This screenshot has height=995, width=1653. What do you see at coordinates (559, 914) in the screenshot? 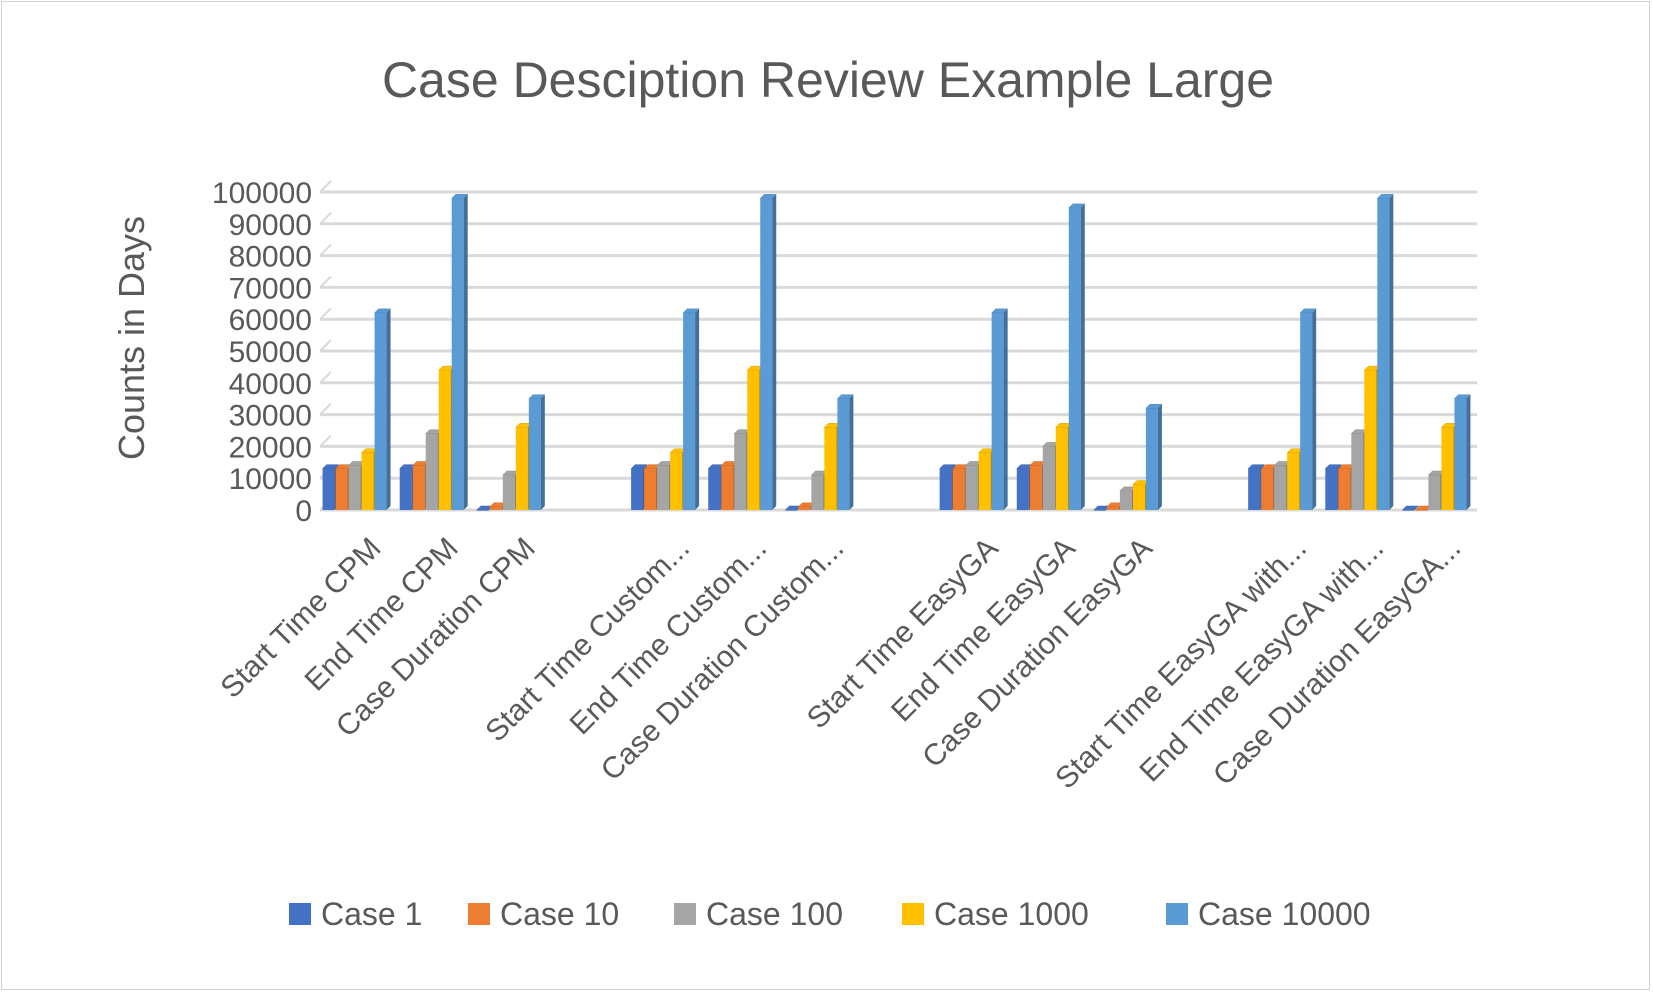
I see `legend-label: Case 10` at bounding box center [559, 914].